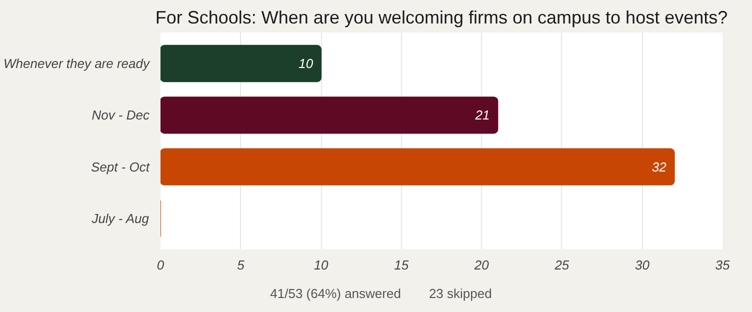  I want to click on x-tick-label: 10, so click(322, 265).